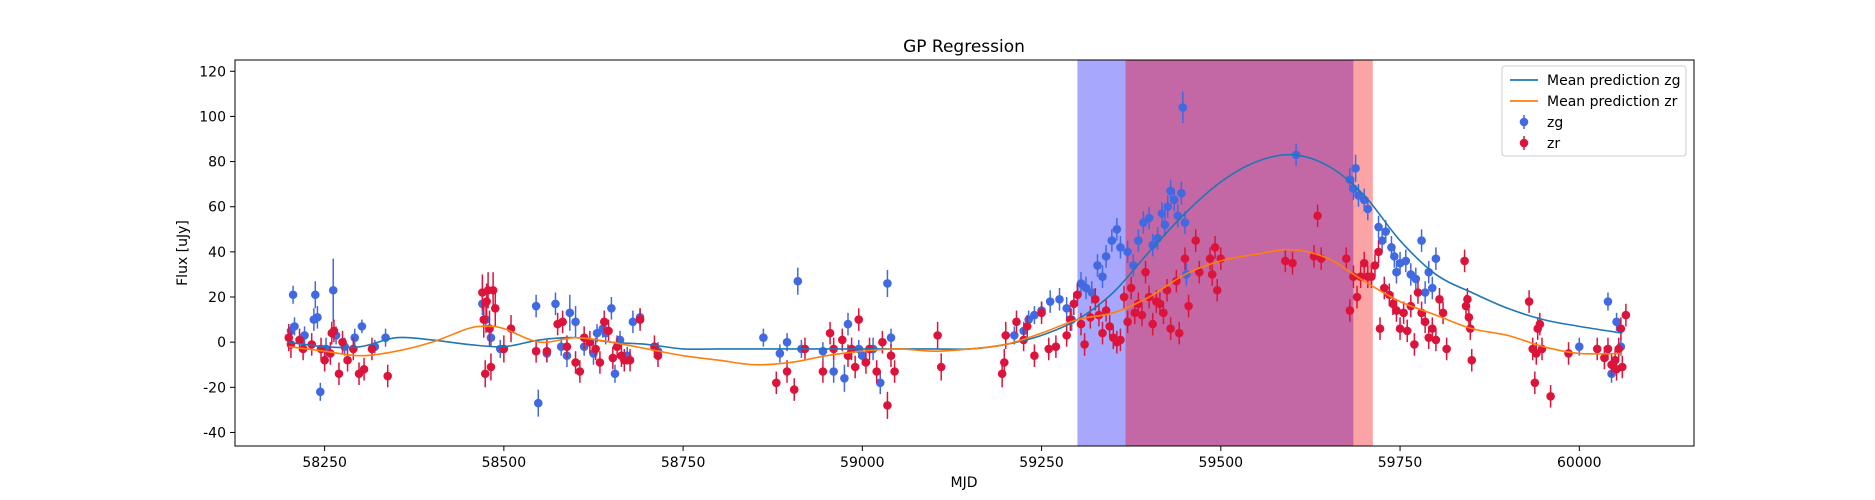 Image resolution: width=1875 pixels, height=500 pixels. What do you see at coordinates (964, 483) in the screenshot?
I see `x-axis-label: MJD` at bounding box center [964, 483].